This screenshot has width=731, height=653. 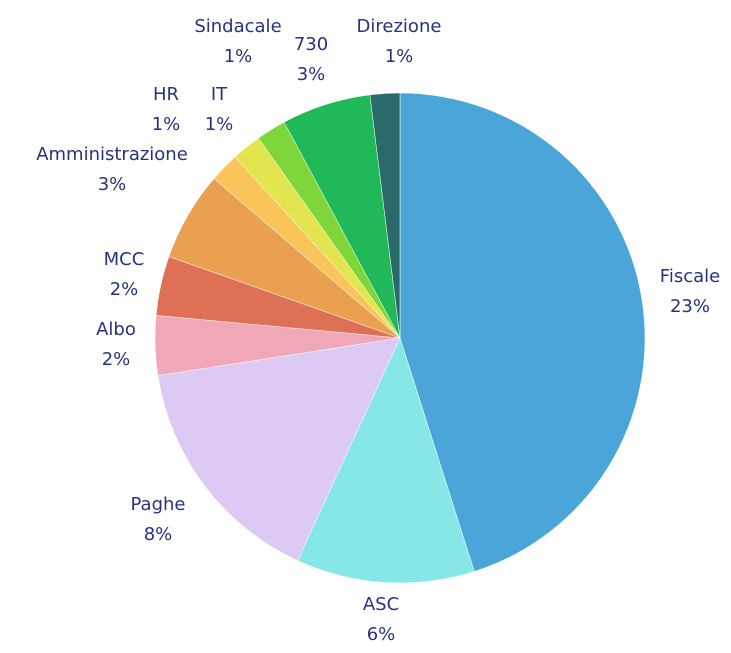 What do you see at coordinates (690, 306) in the screenshot?
I see `slice-value-label: 23%` at bounding box center [690, 306].